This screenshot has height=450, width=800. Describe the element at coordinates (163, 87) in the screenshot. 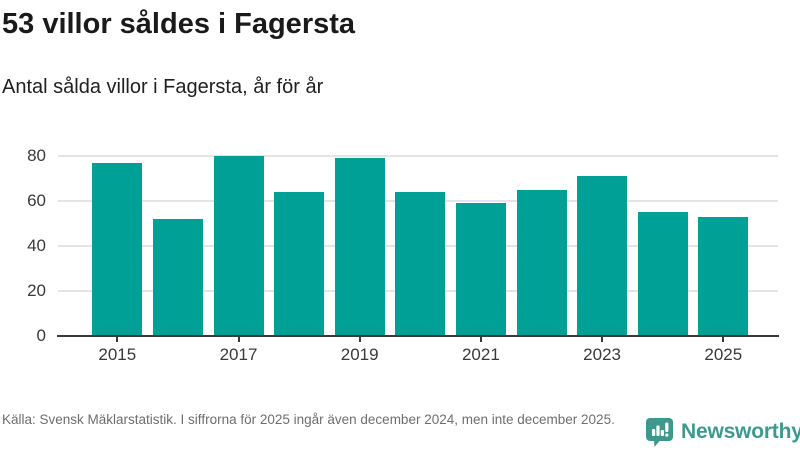

I see `chart-subtitle: Antal sålda villor i Fagersta, år för år` at that location.